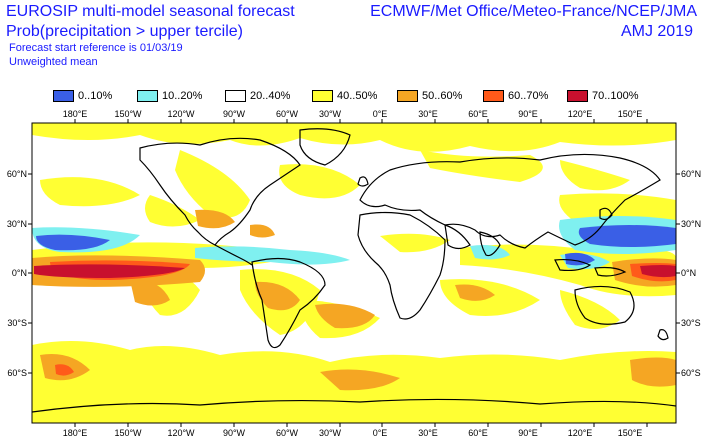  I want to click on legend-label: 60..70%, so click(528, 96).